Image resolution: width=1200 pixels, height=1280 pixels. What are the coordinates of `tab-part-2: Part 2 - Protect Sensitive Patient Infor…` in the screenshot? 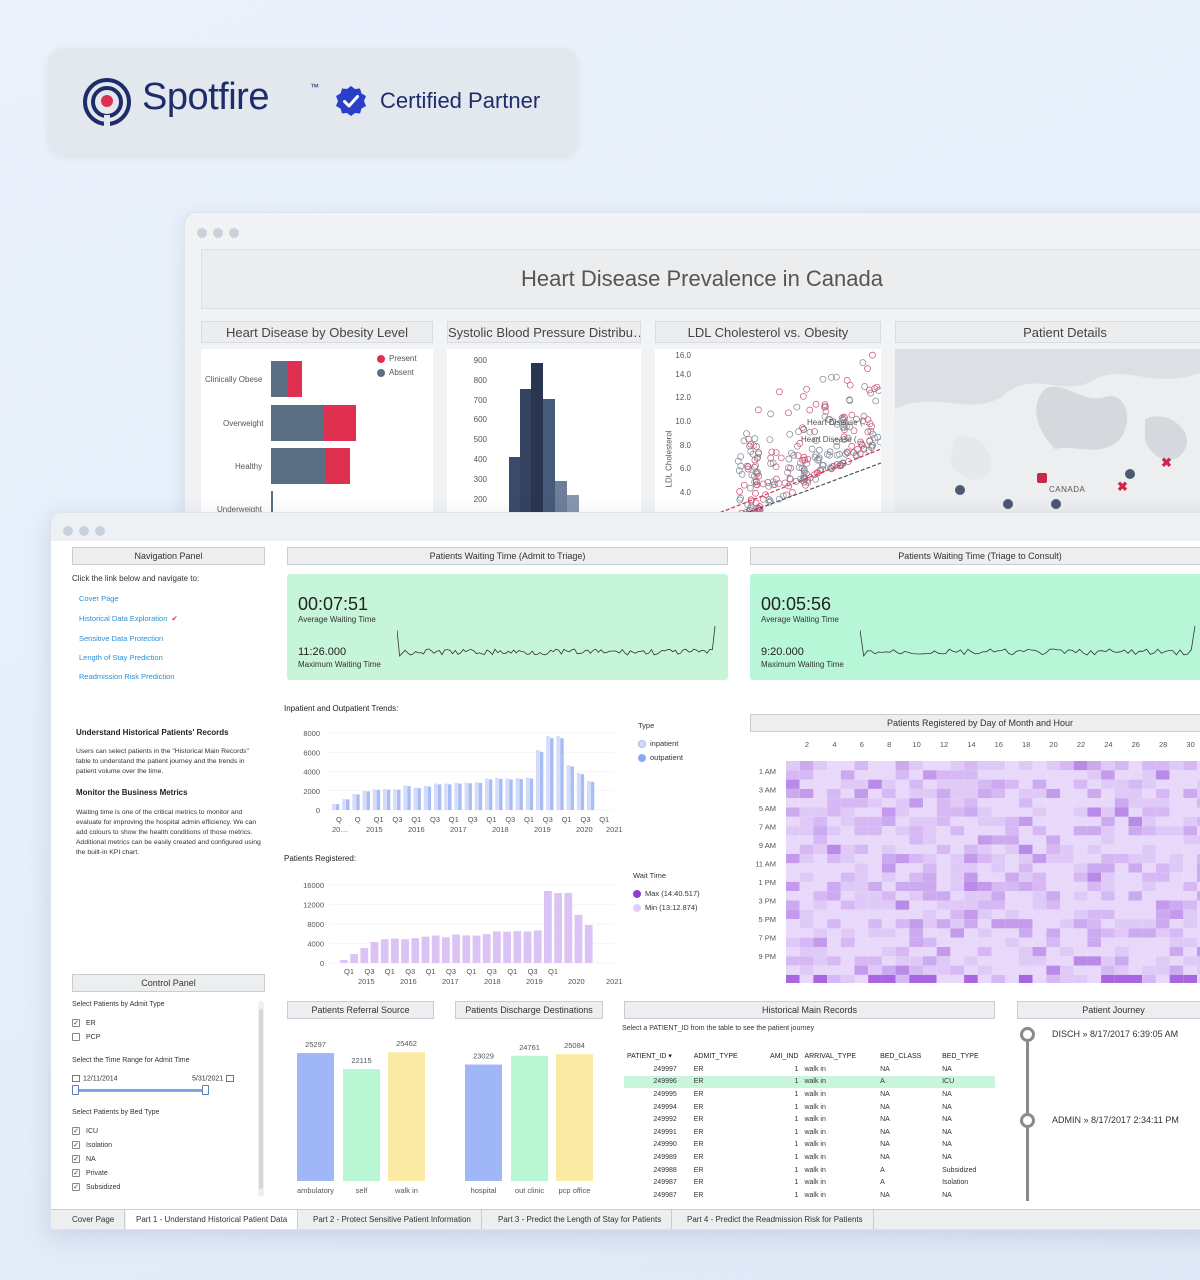 It's located at (392, 1219).